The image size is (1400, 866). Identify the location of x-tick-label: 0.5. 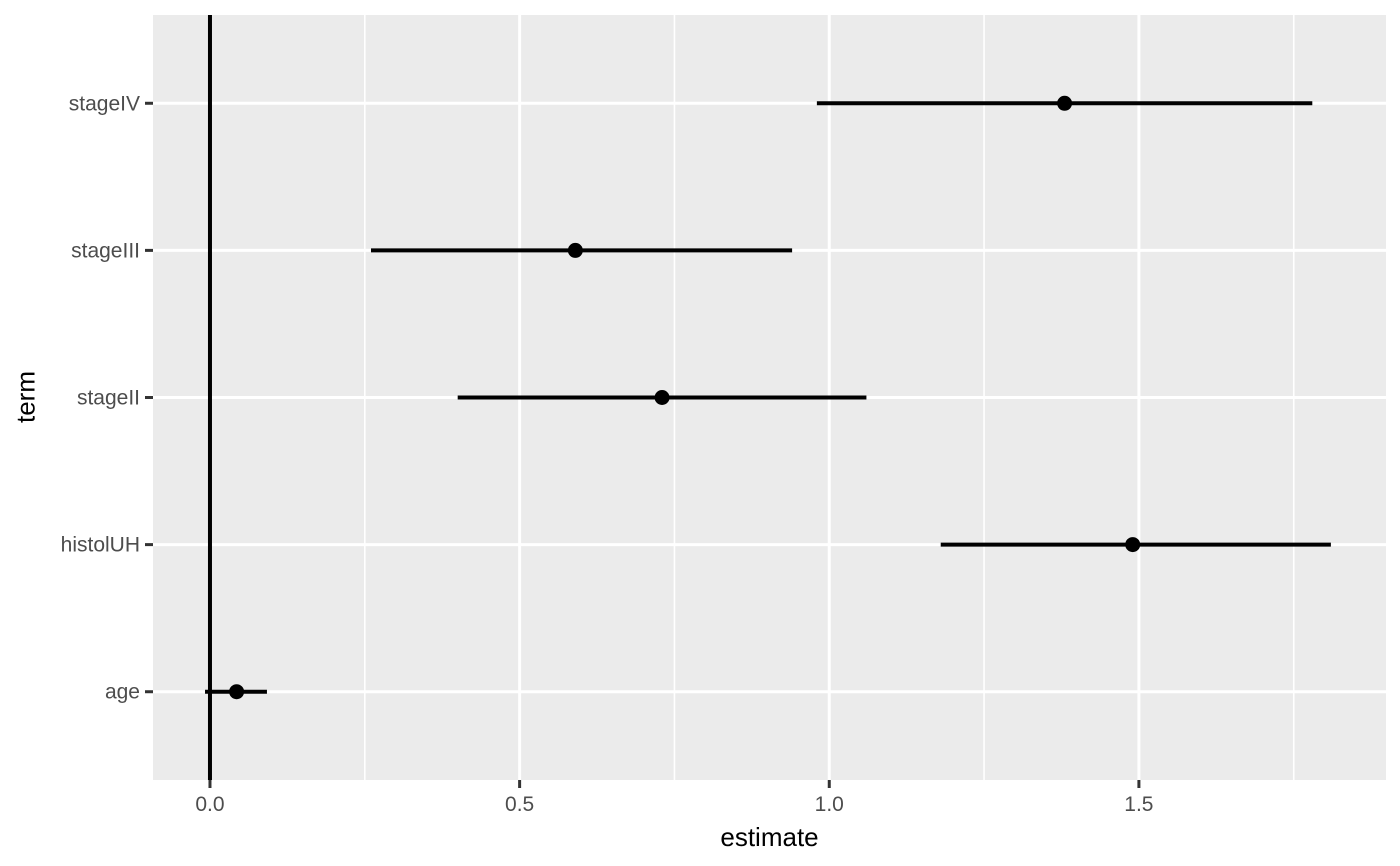
(519, 804).